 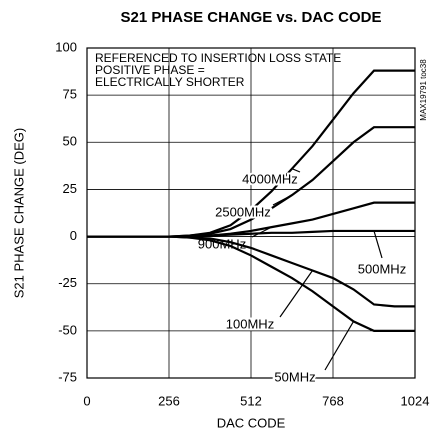 I want to click on y-axis-label: S21 PHASE CHANGE (DEG), so click(x=18, y=213).